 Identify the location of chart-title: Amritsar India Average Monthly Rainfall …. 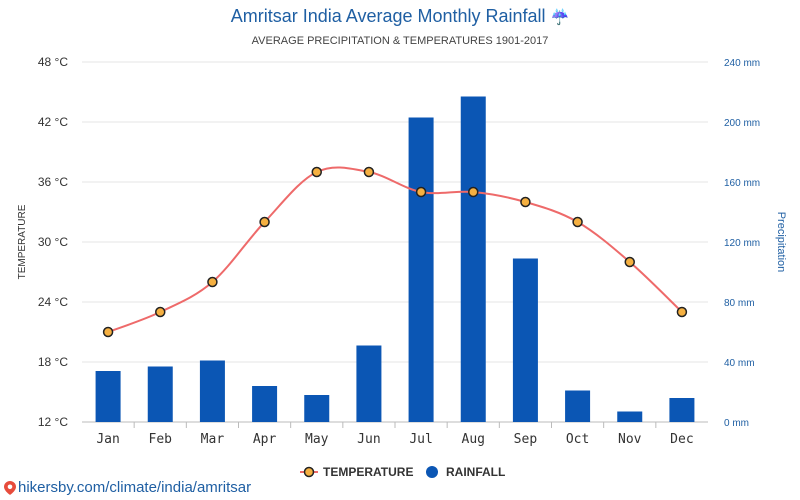
(400, 16).